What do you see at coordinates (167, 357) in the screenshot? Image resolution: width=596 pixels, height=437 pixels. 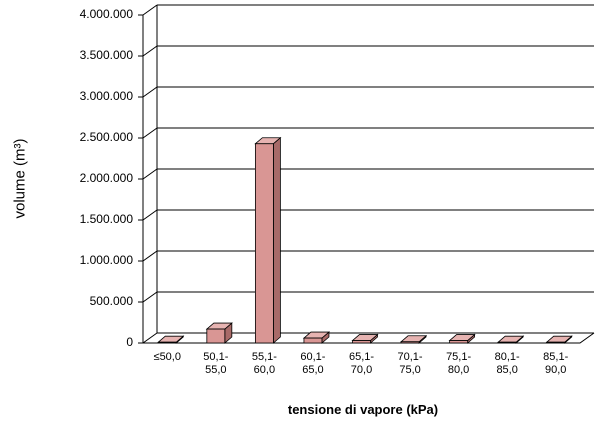 I see `x-tick-label: ≤50,0` at bounding box center [167, 357].